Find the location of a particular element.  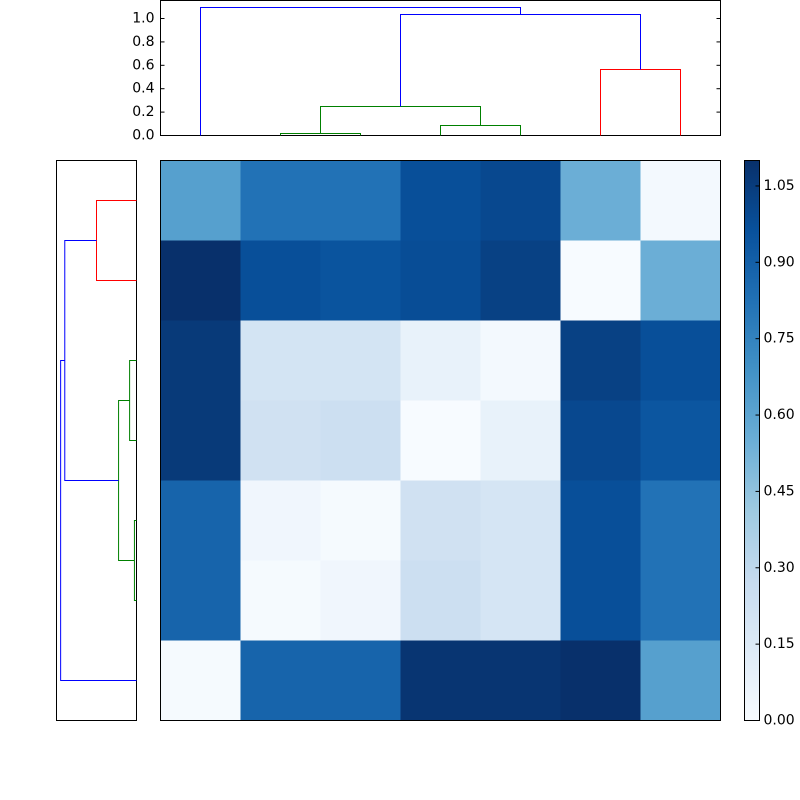

y-tick-label: 0.4 is located at coordinates (143, 89).